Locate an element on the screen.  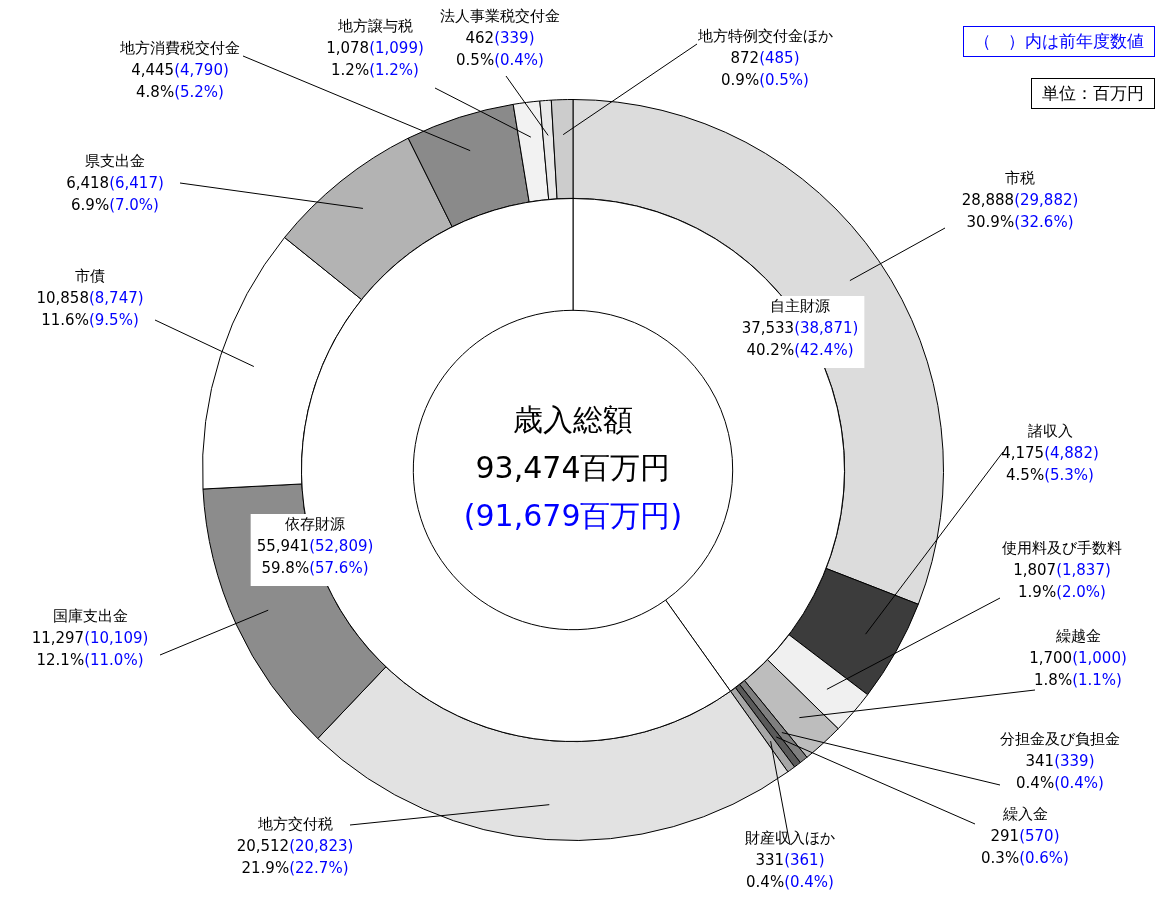
data-label: 872(485) 0.9%(0.5%) is located at coordinates (765, 69).